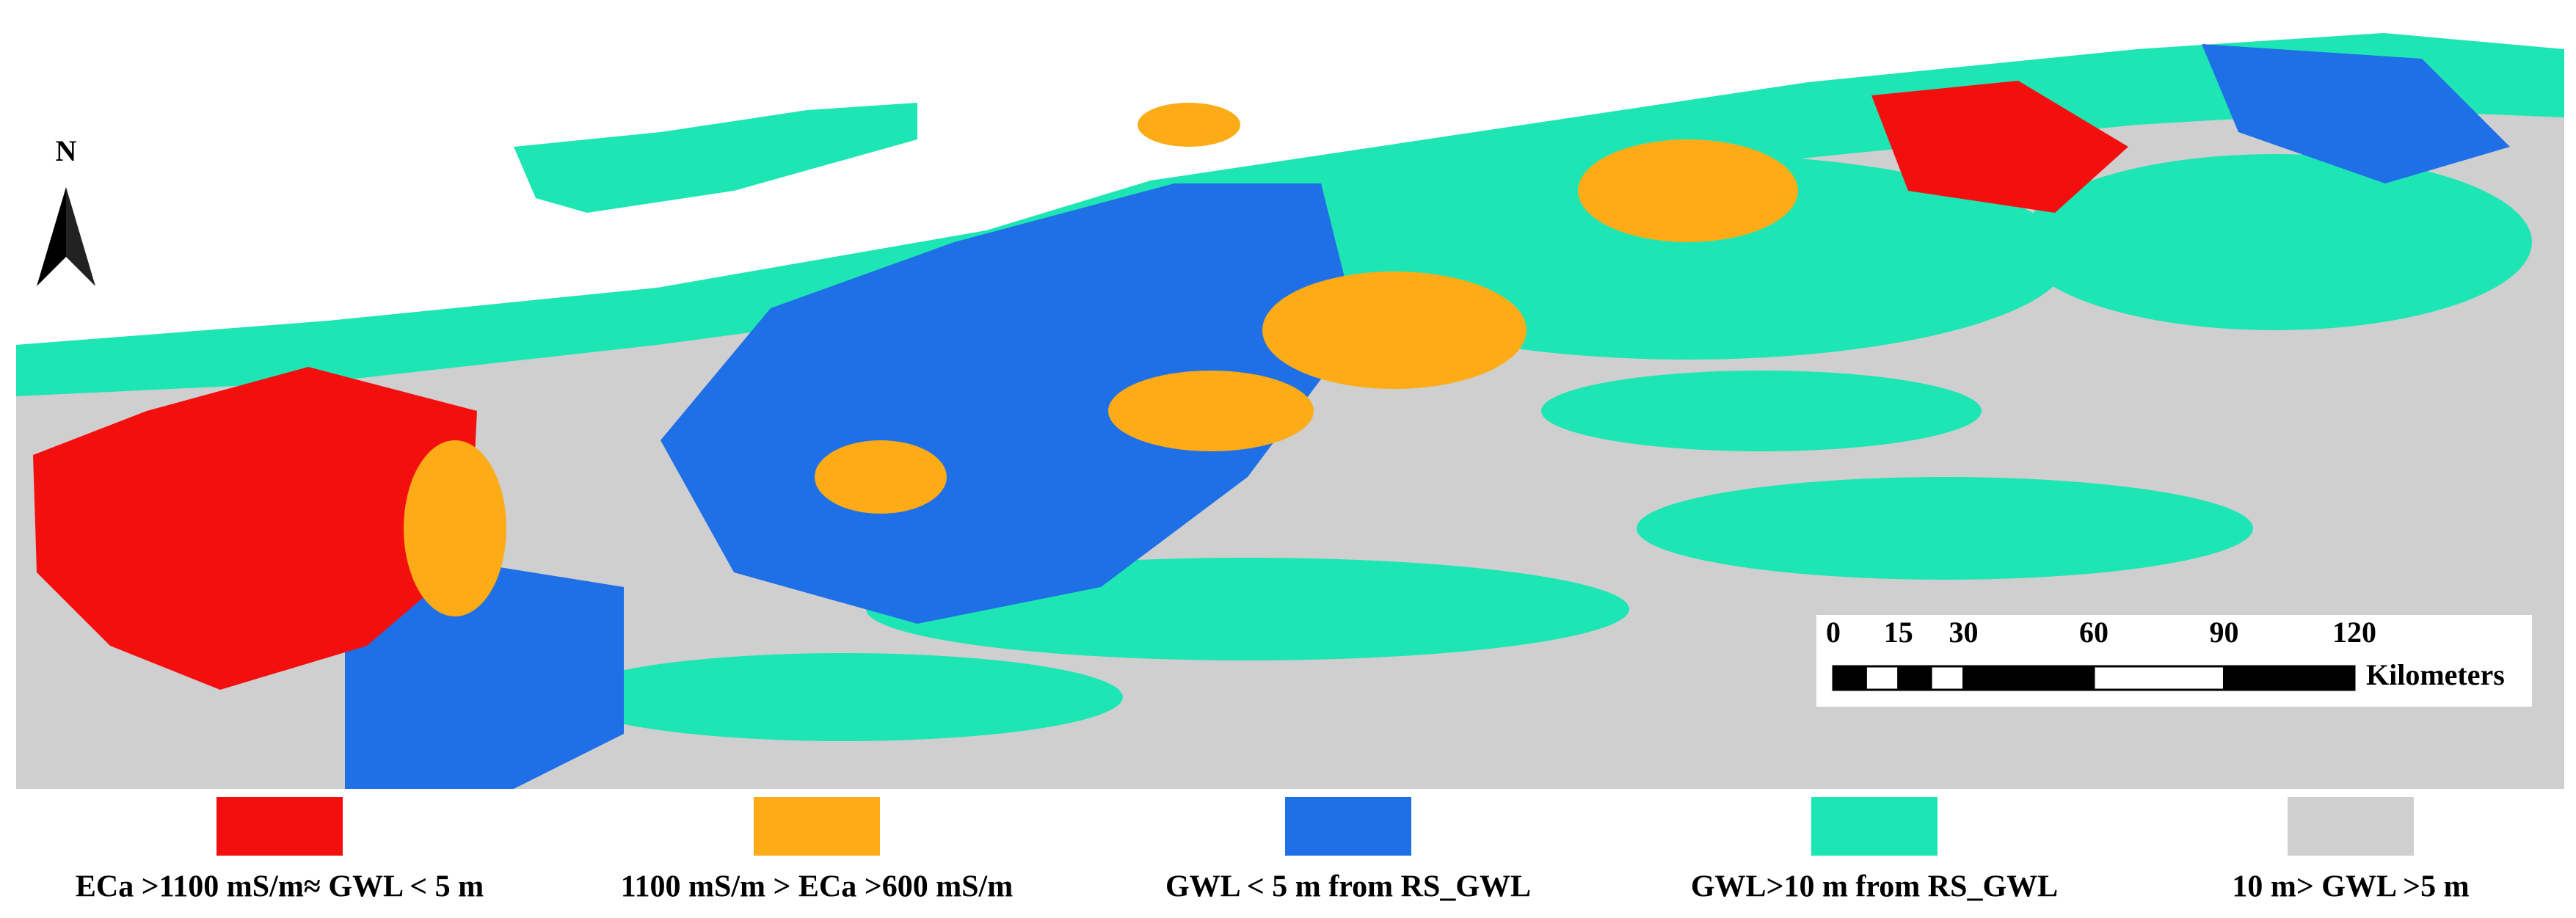  What do you see at coordinates (2094, 632) in the screenshot?
I see `scale-tick-label: 60` at bounding box center [2094, 632].